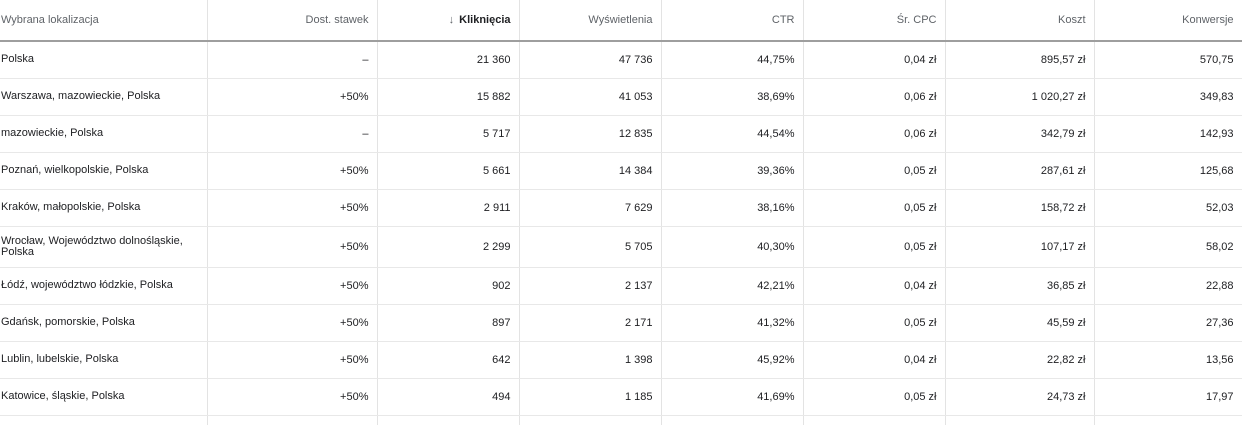  I want to click on cell-conversions: 13,56, so click(1168, 360).